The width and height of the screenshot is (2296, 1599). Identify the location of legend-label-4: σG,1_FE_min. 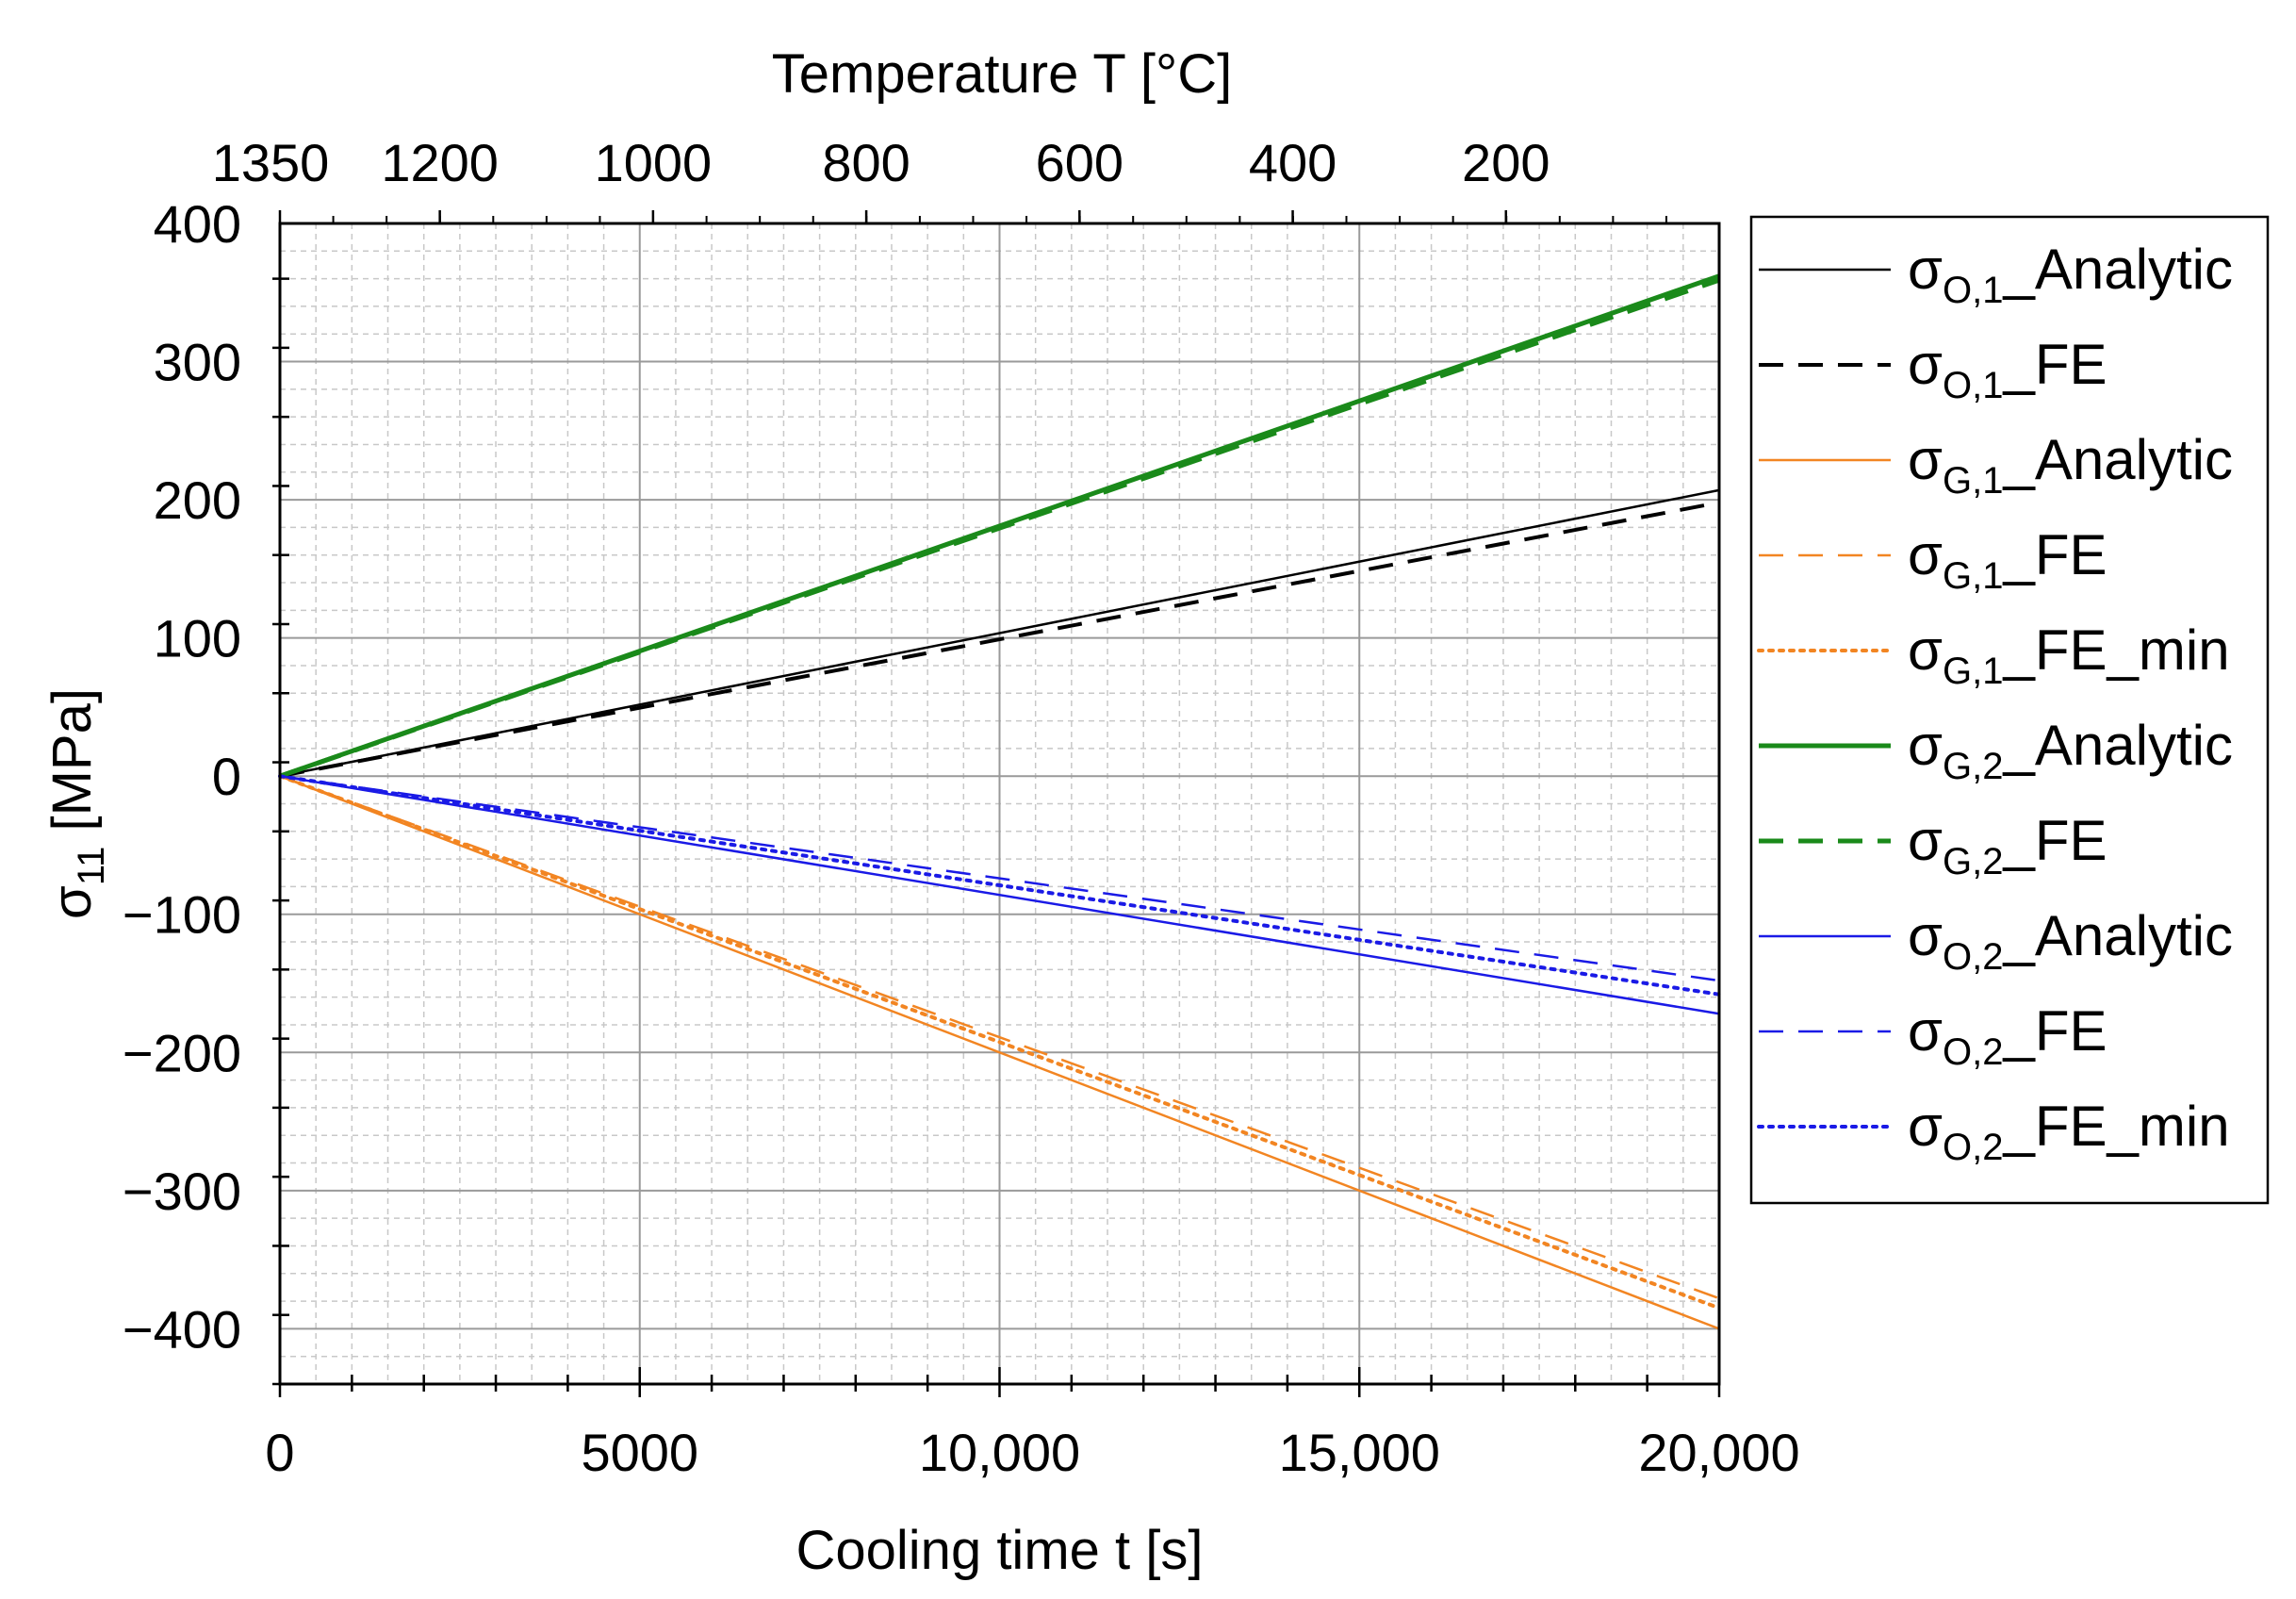
(2069, 655).